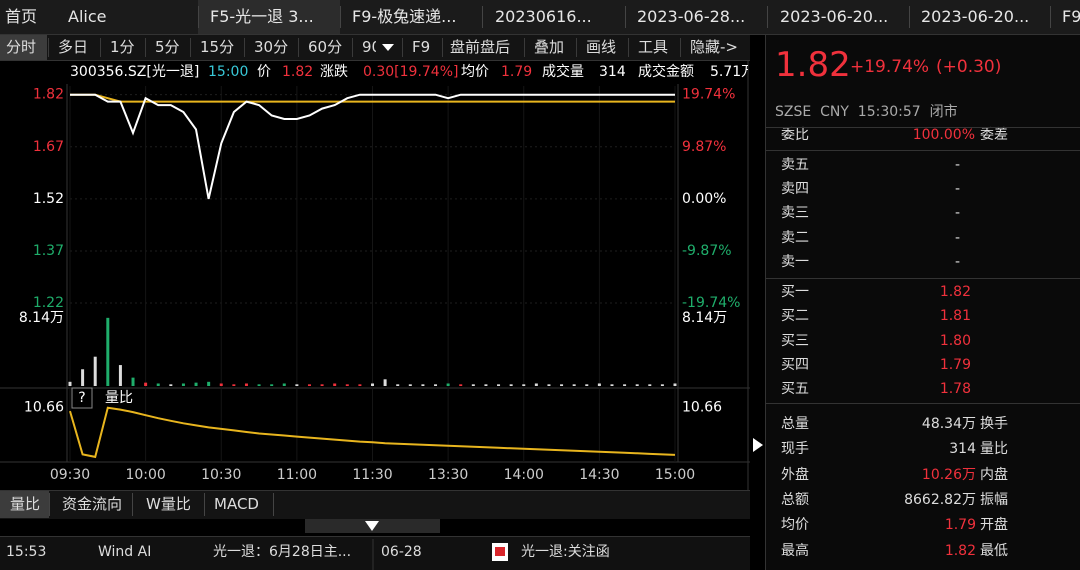  What do you see at coordinates (73, 47) in the screenshot?
I see `toolbar-item: 多日` at bounding box center [73, 47].